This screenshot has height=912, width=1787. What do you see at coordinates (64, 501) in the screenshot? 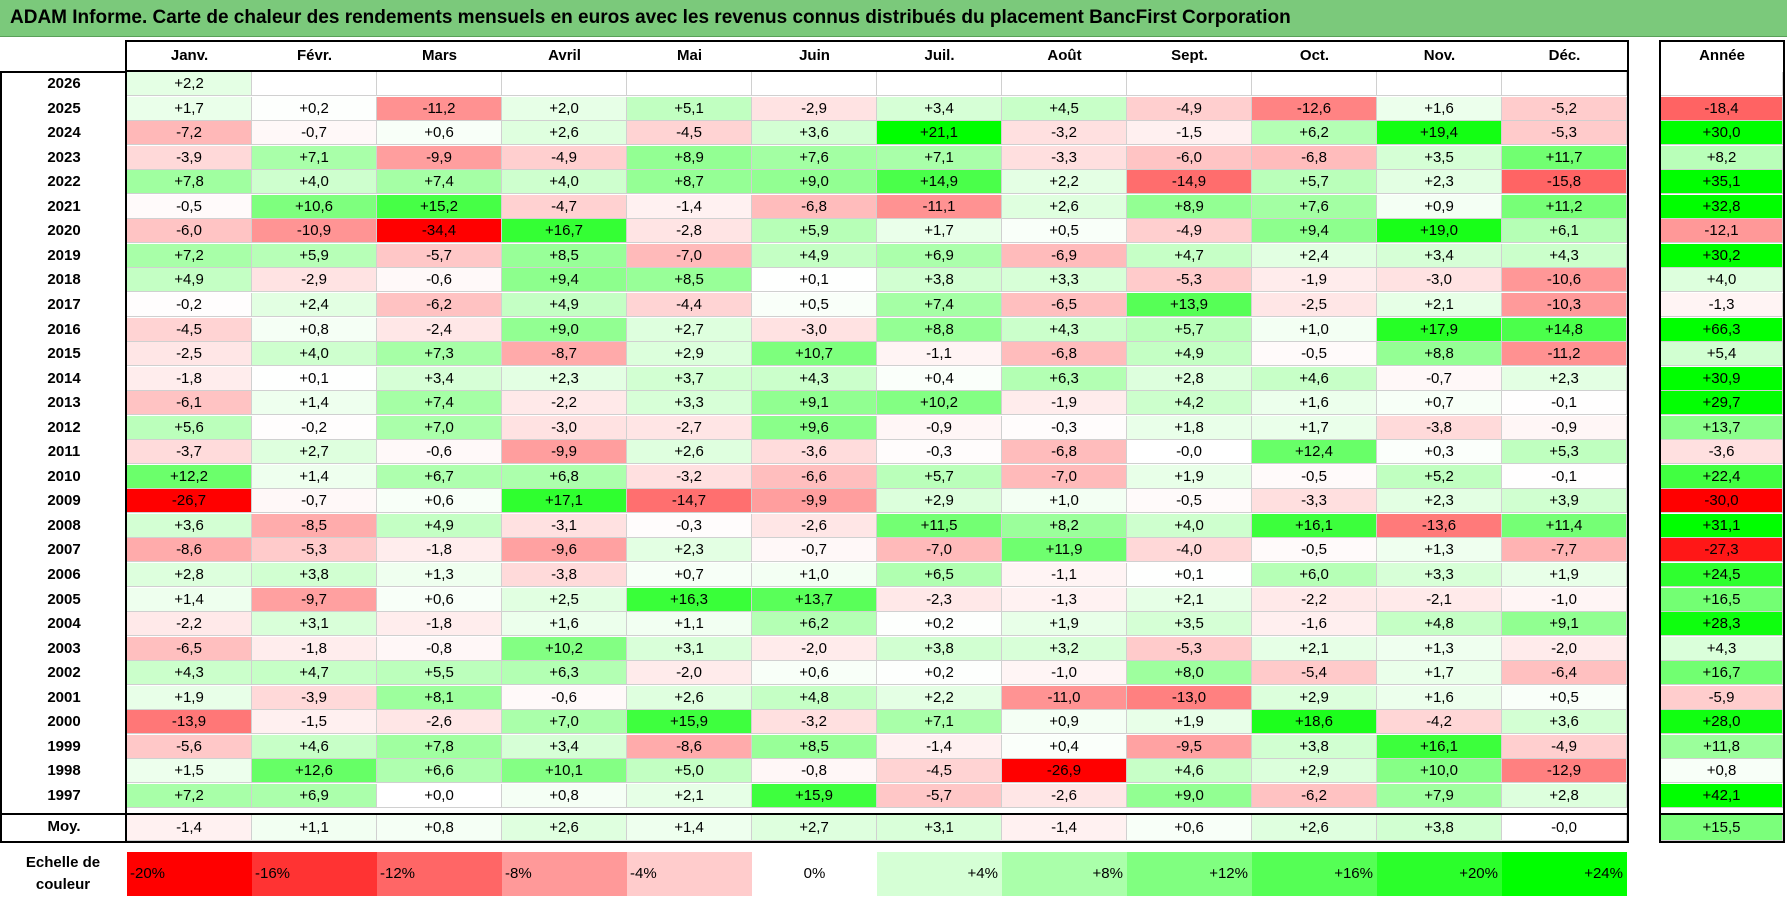
I see `year-label: 2009` at bounding box center [64, 501].